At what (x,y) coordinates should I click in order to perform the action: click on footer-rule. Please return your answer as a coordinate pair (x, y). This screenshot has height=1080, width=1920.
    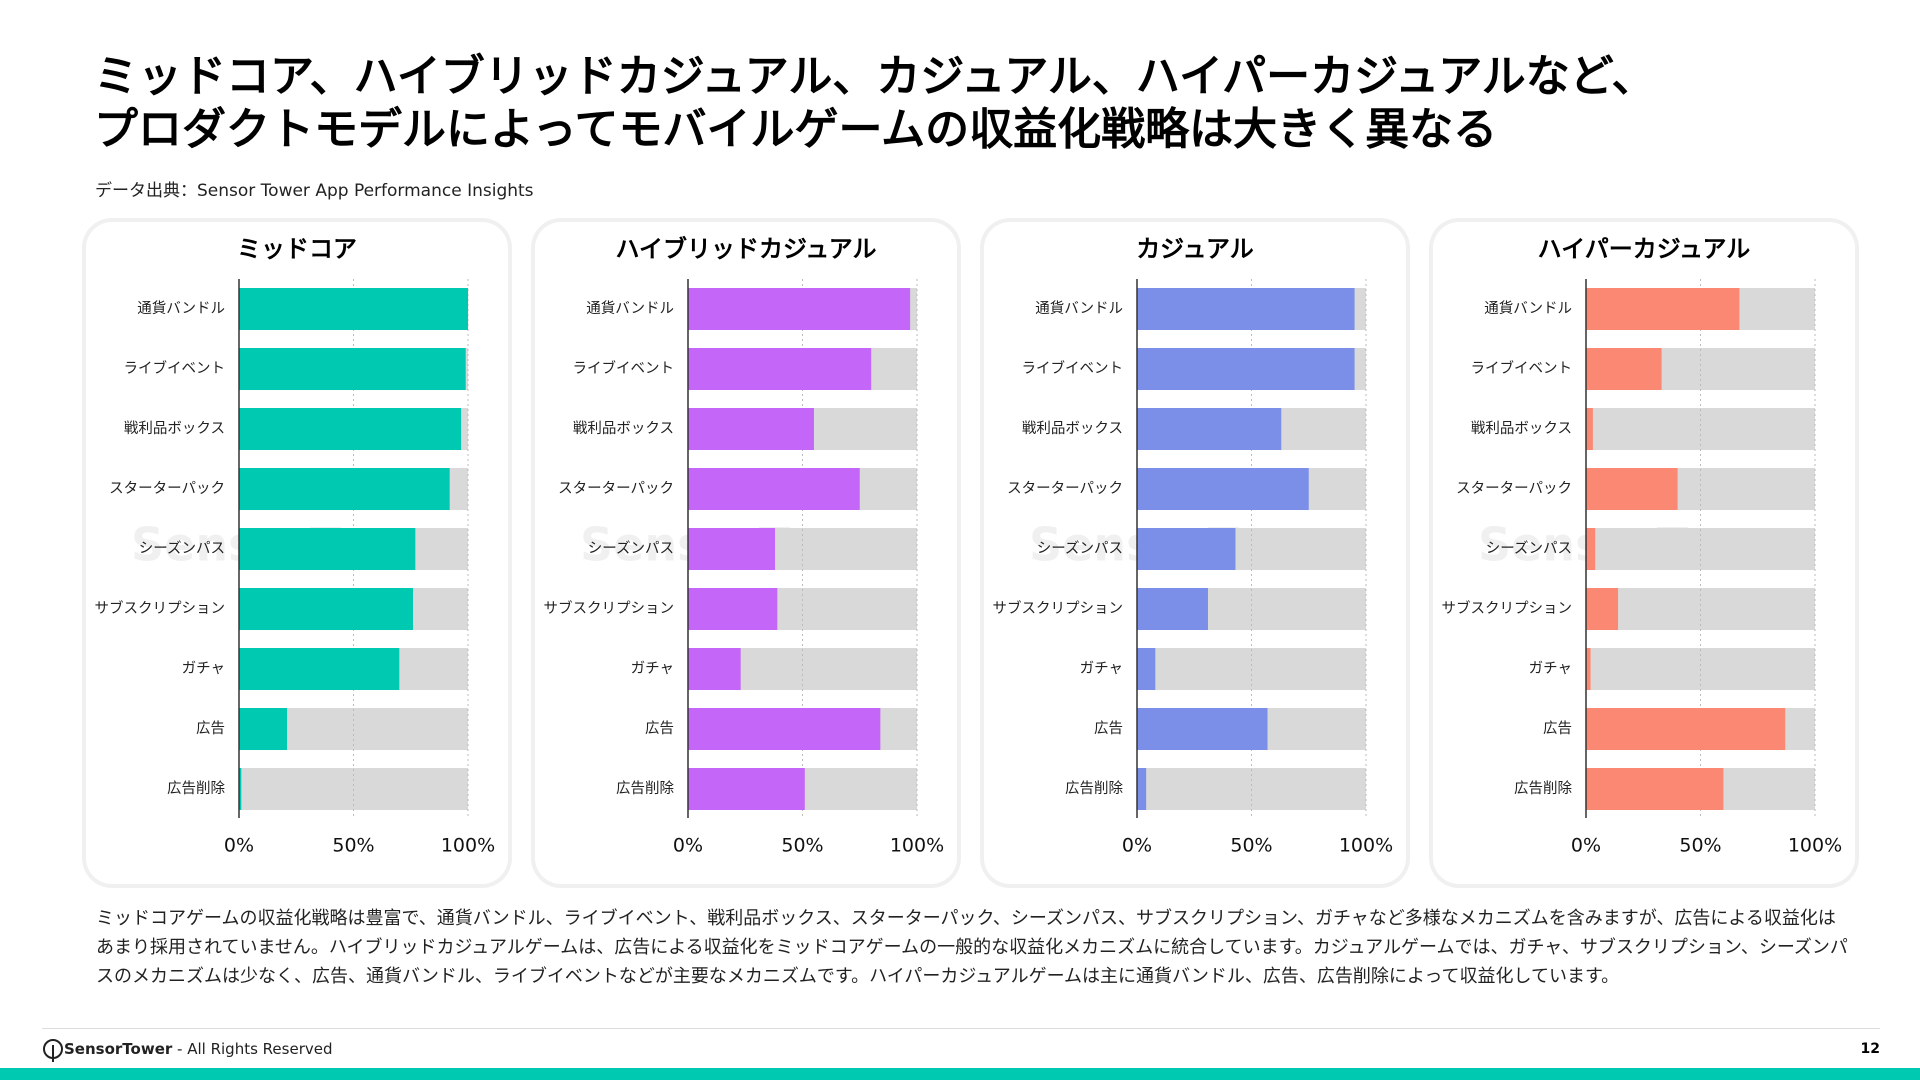
    Looking at the image, I should click on (961, 1028).